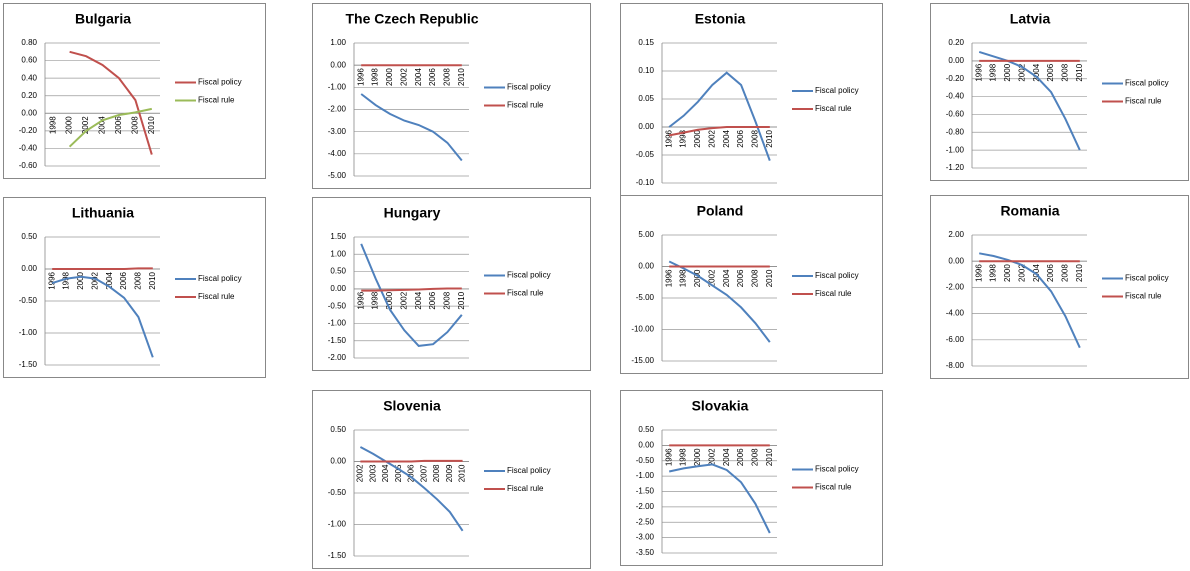  What do you see at coordinates (720, 211) in the screenshot?
I see `chart-title: Poland` at bounding box center [720, 211].